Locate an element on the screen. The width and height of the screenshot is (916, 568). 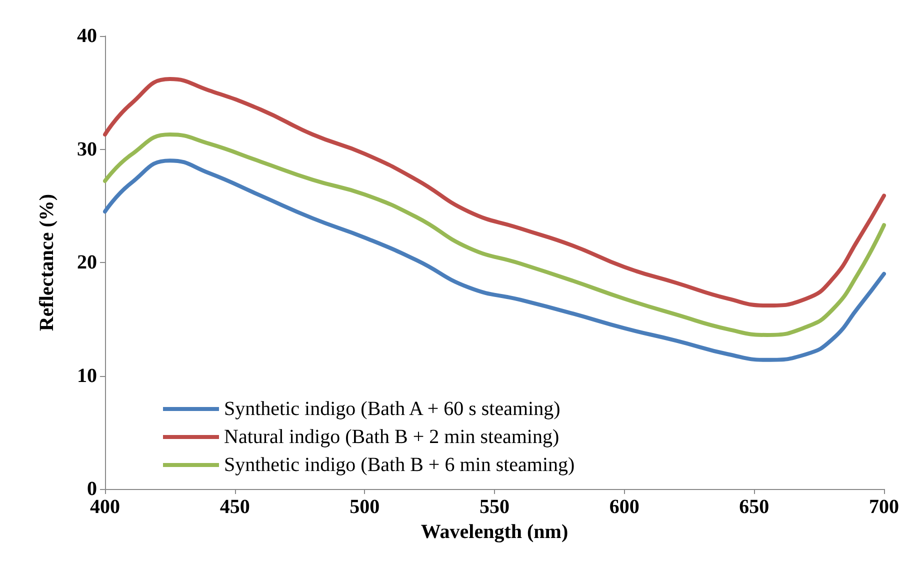
x-tick-label: 450 is located at coordinates (235, 507).